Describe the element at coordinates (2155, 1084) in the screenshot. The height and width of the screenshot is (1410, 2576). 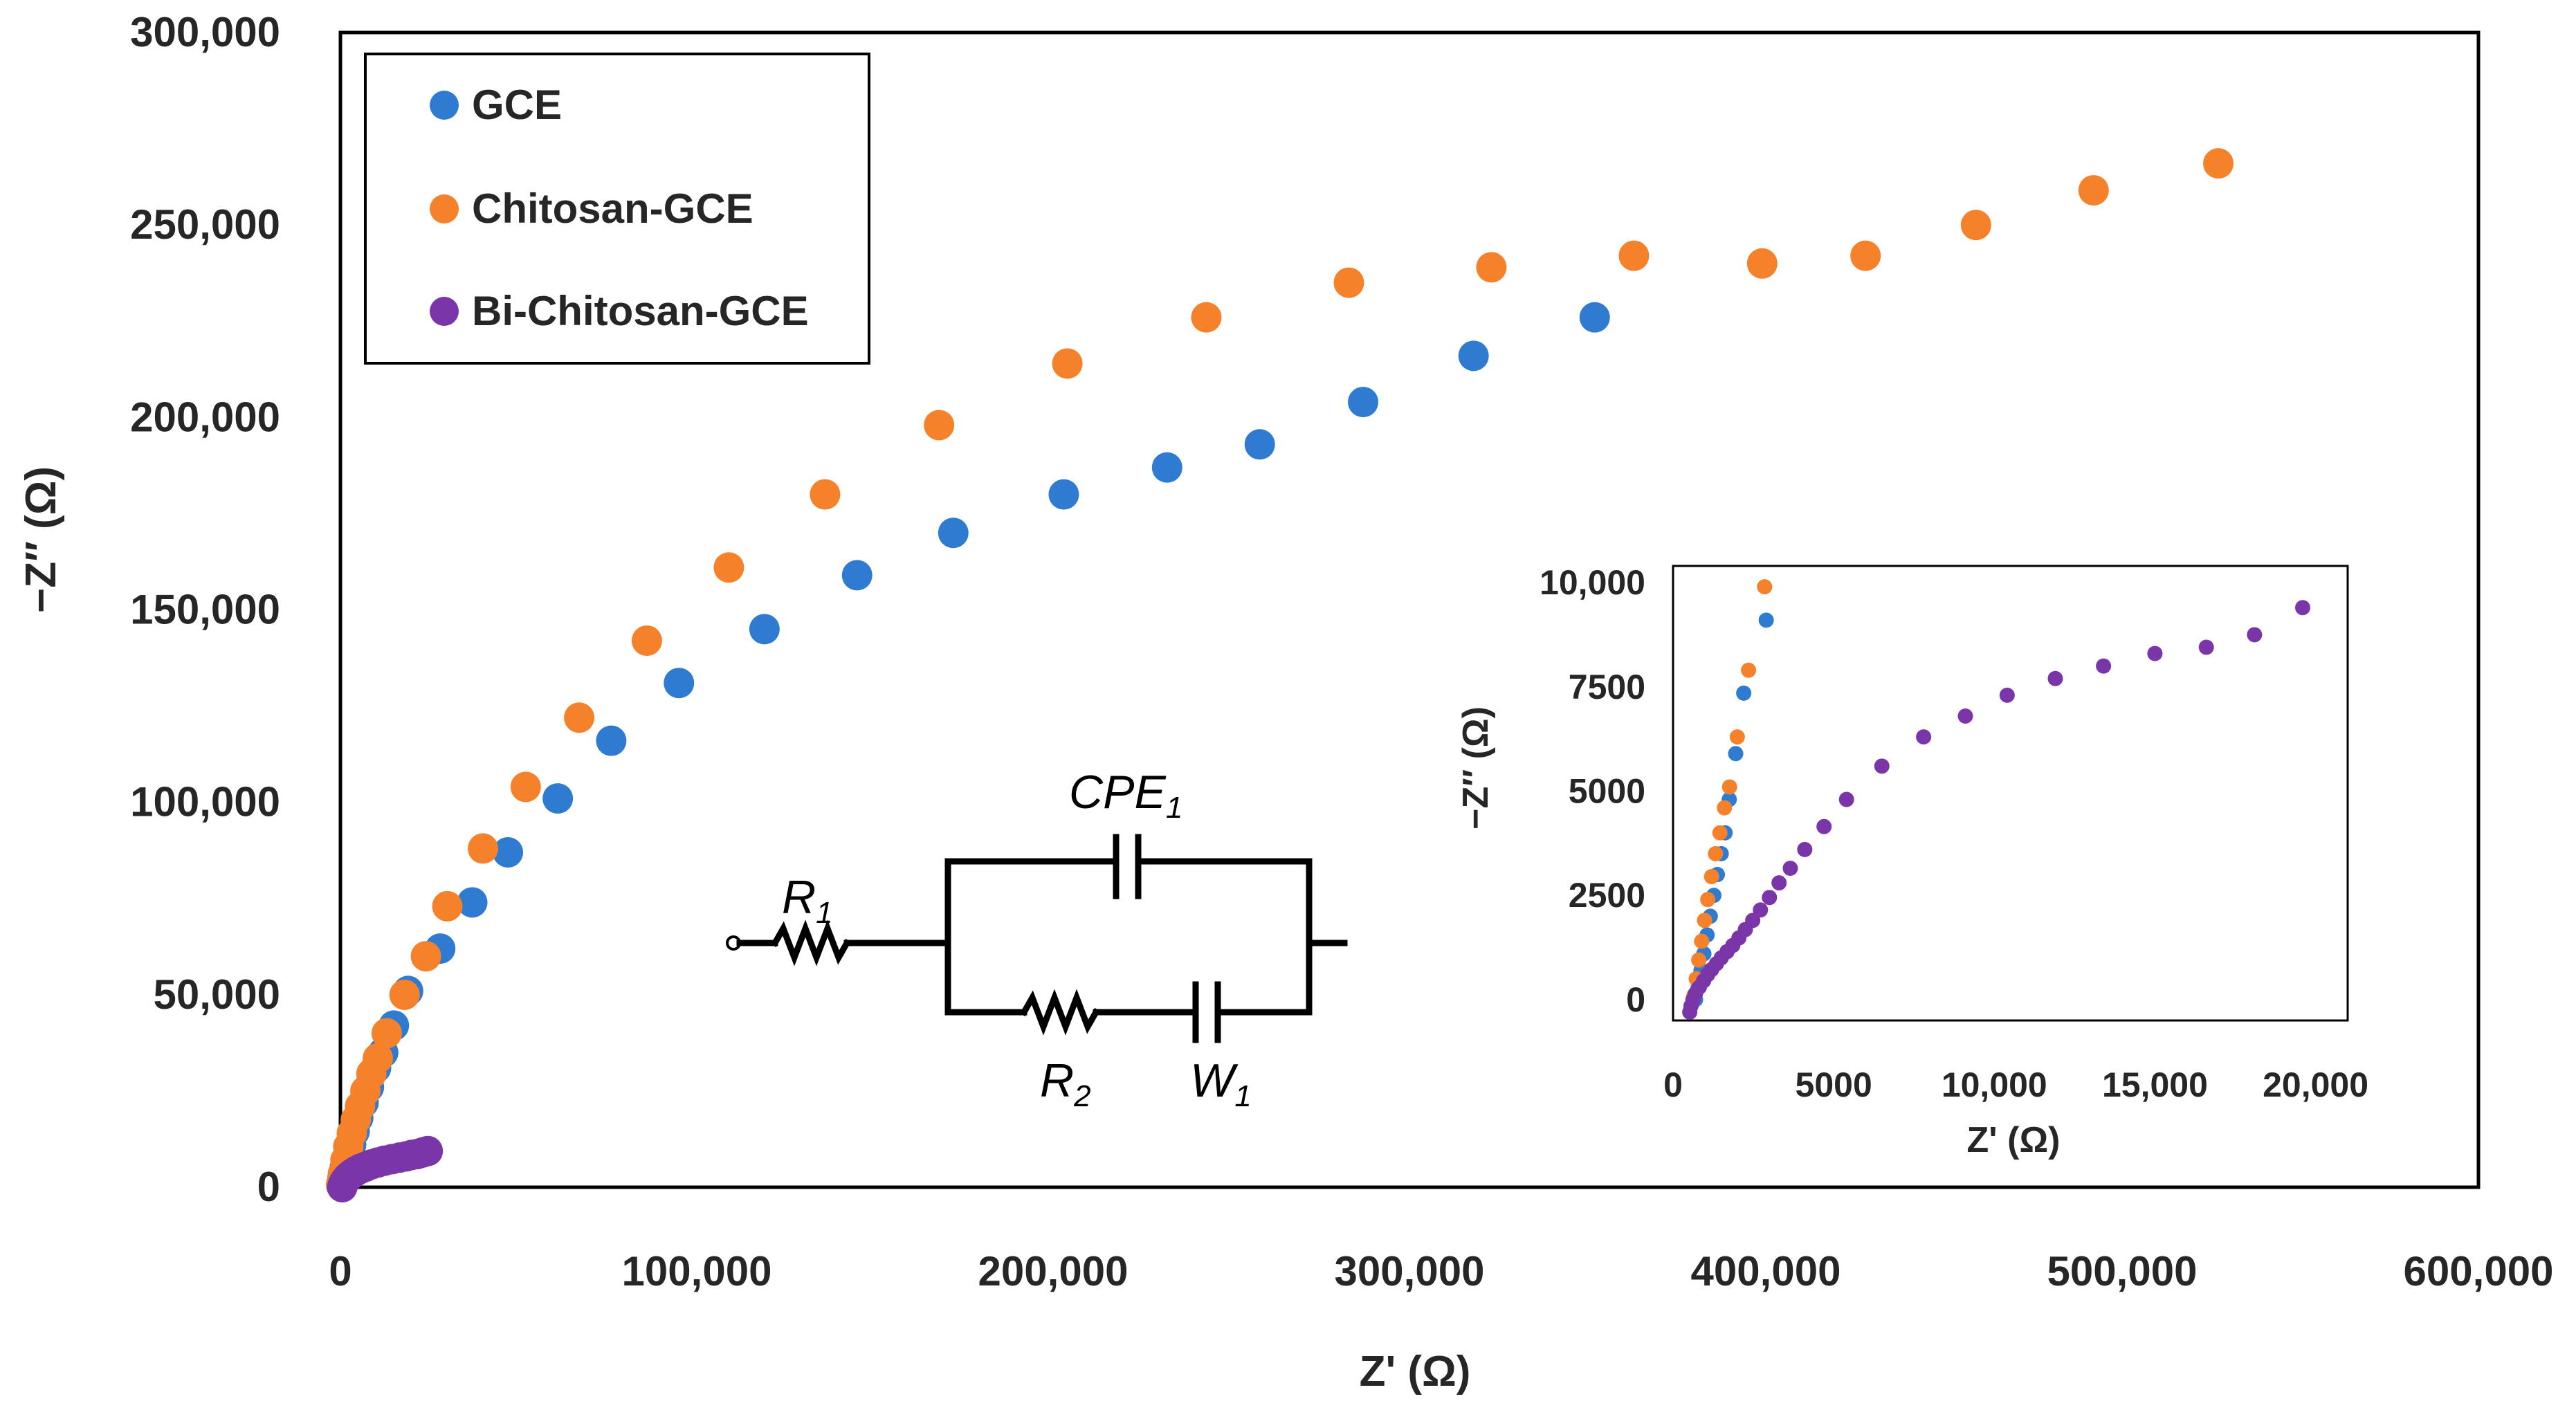
I see `inset-x-tick-label: 15,000` at that location.